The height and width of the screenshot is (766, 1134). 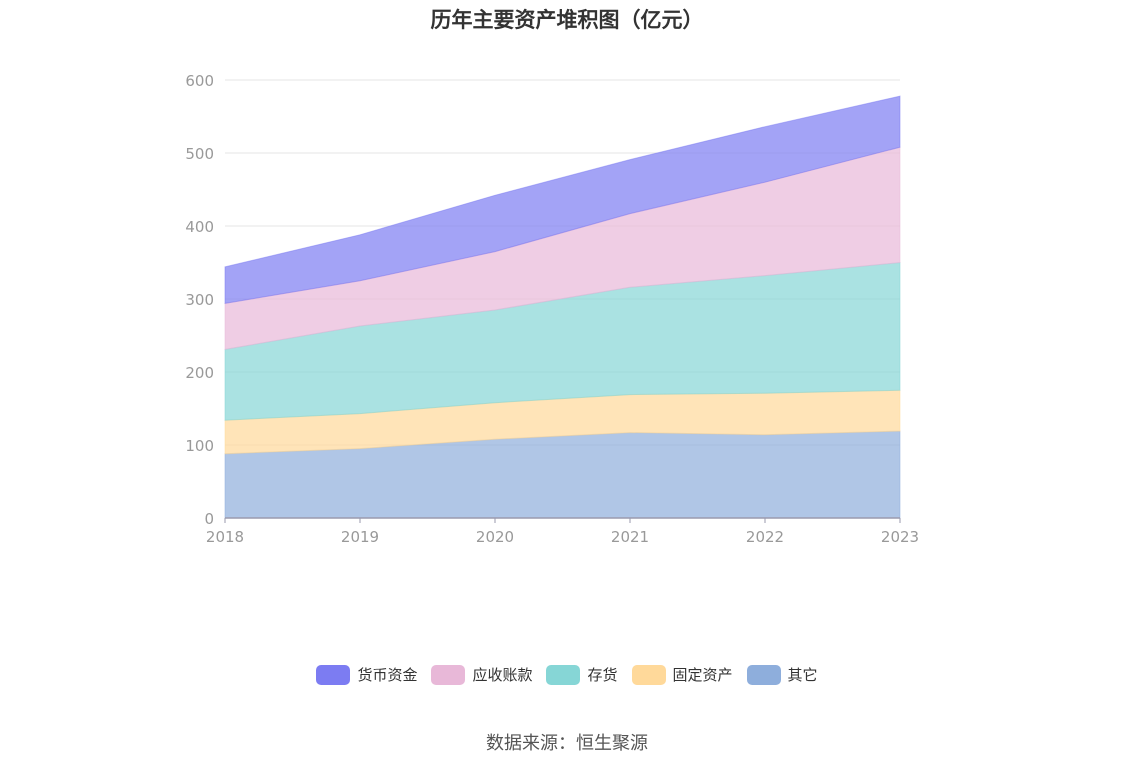 I want to click on x-tick-label: 2019, so click(x=360, y=537).